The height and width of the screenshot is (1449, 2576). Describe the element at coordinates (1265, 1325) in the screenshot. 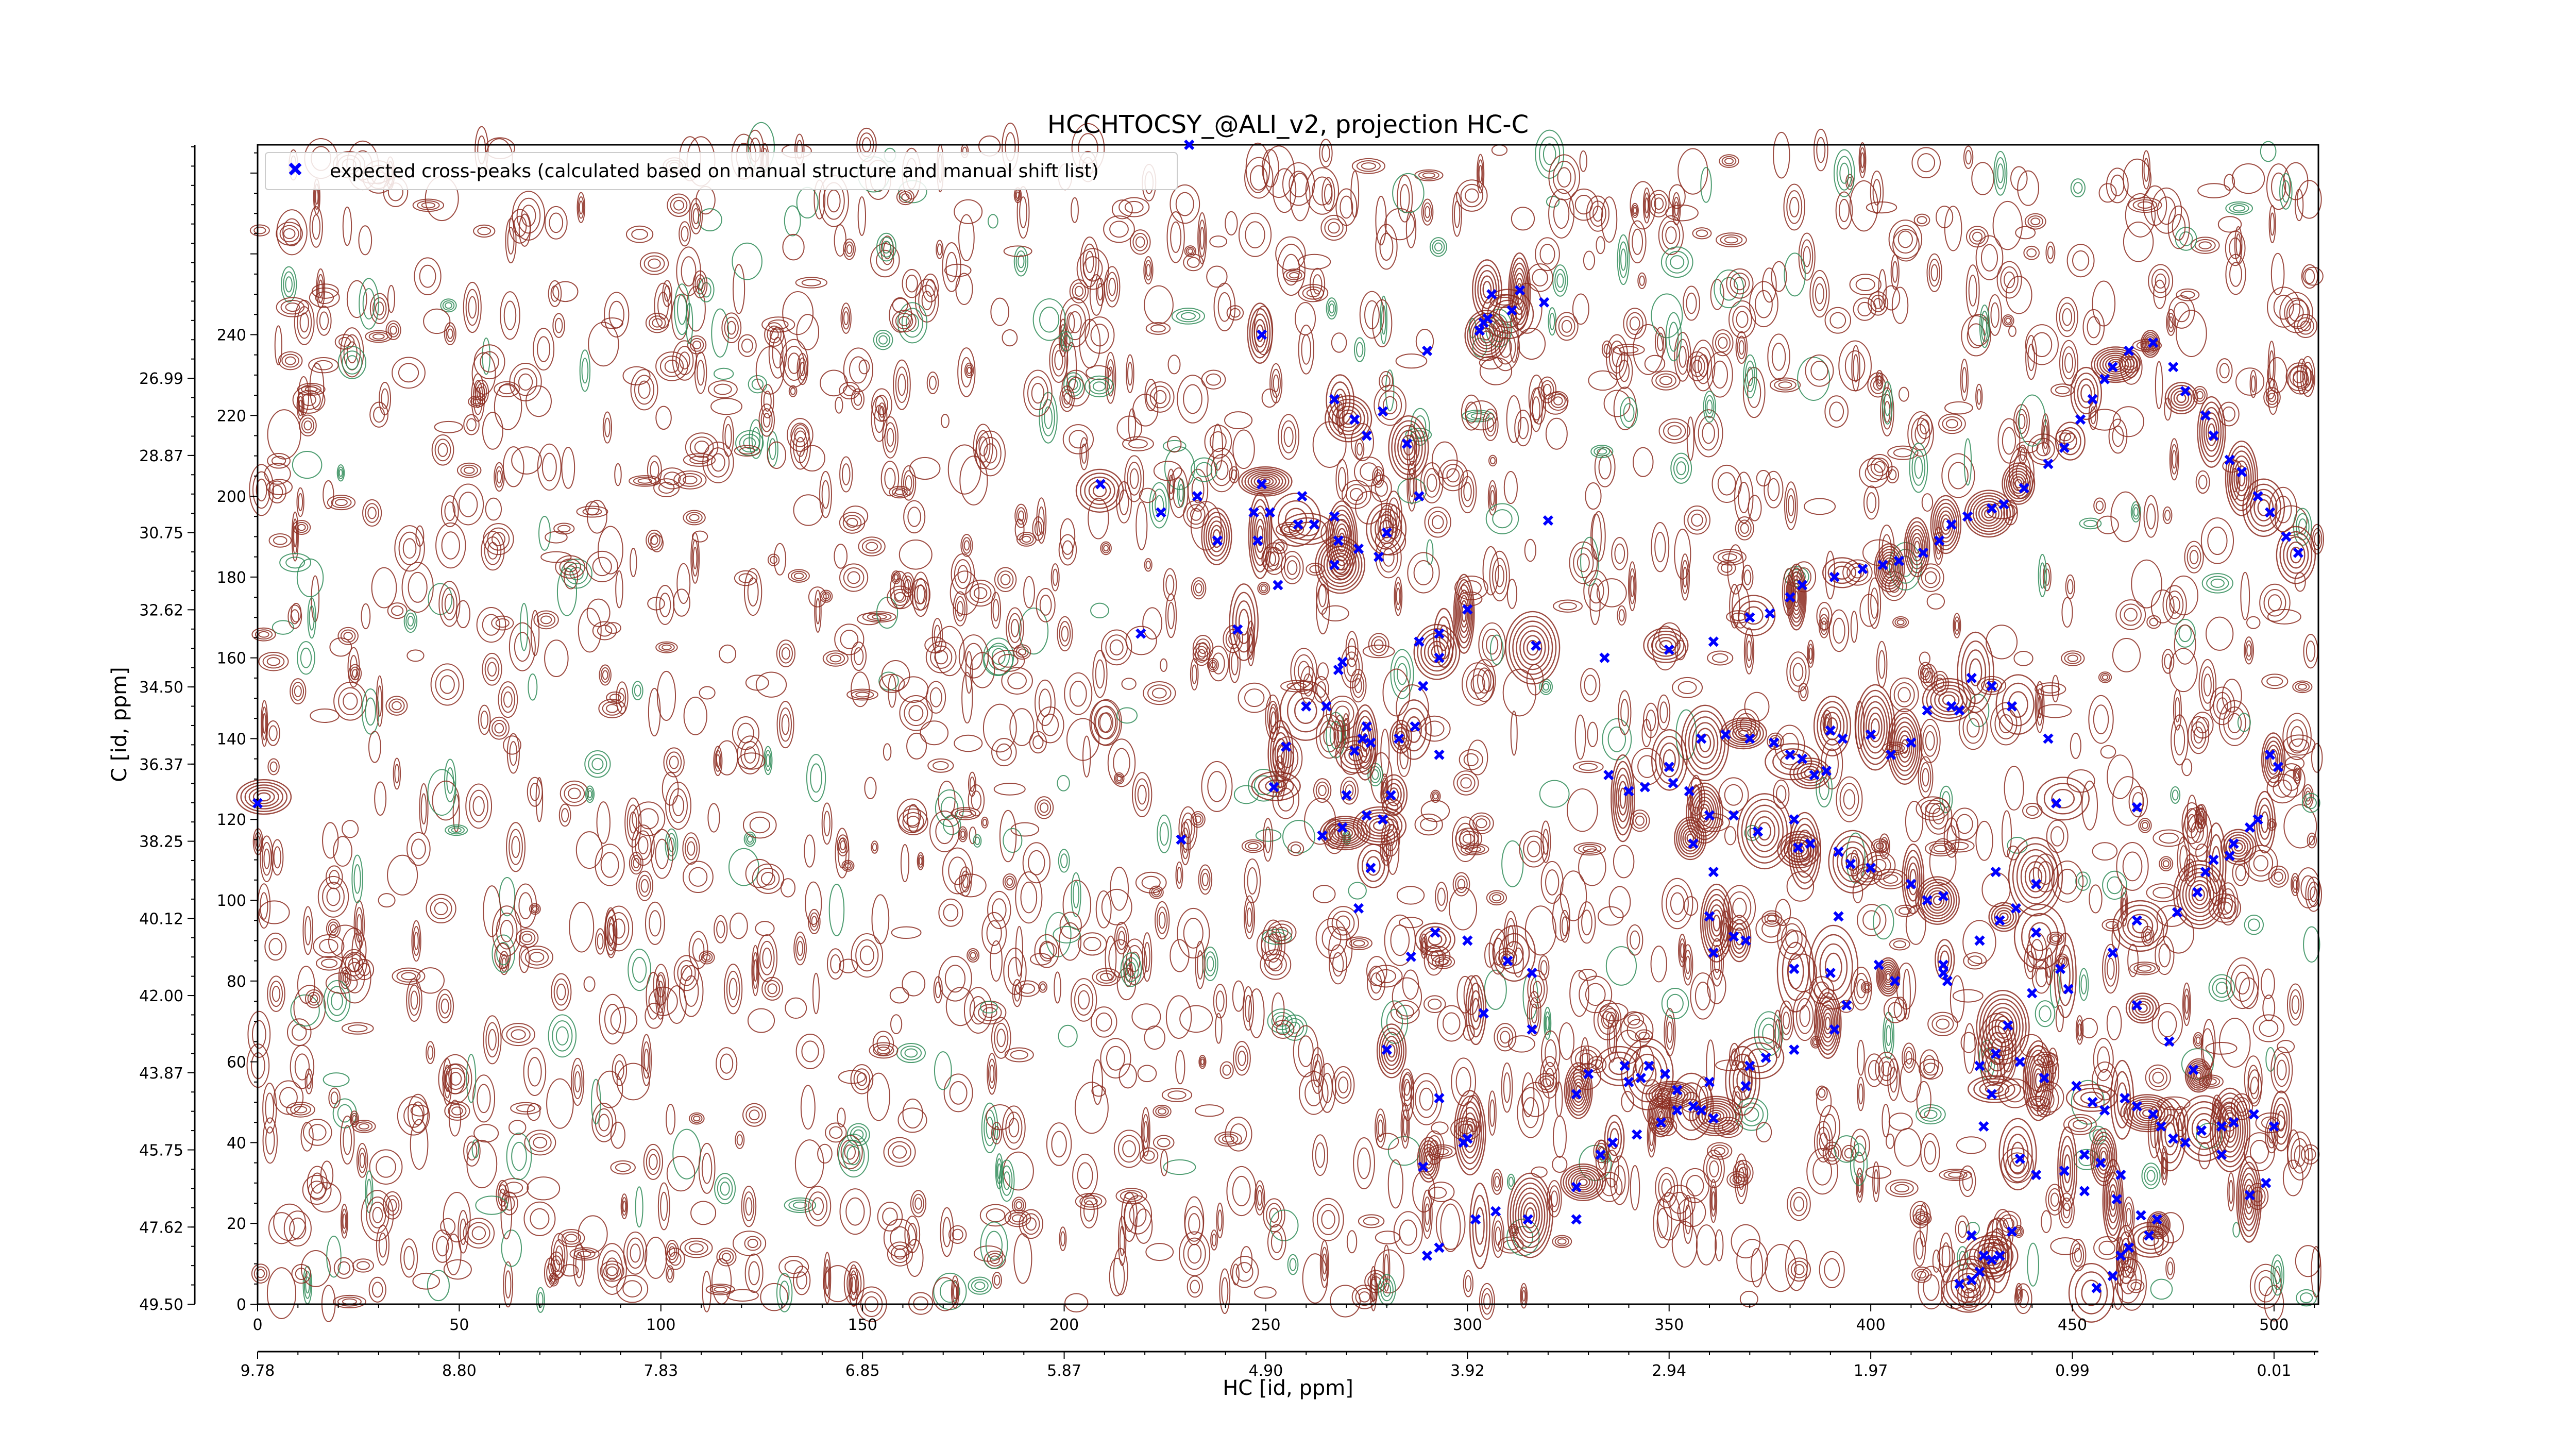

I see `x-index-tick-label: 250` at that location.